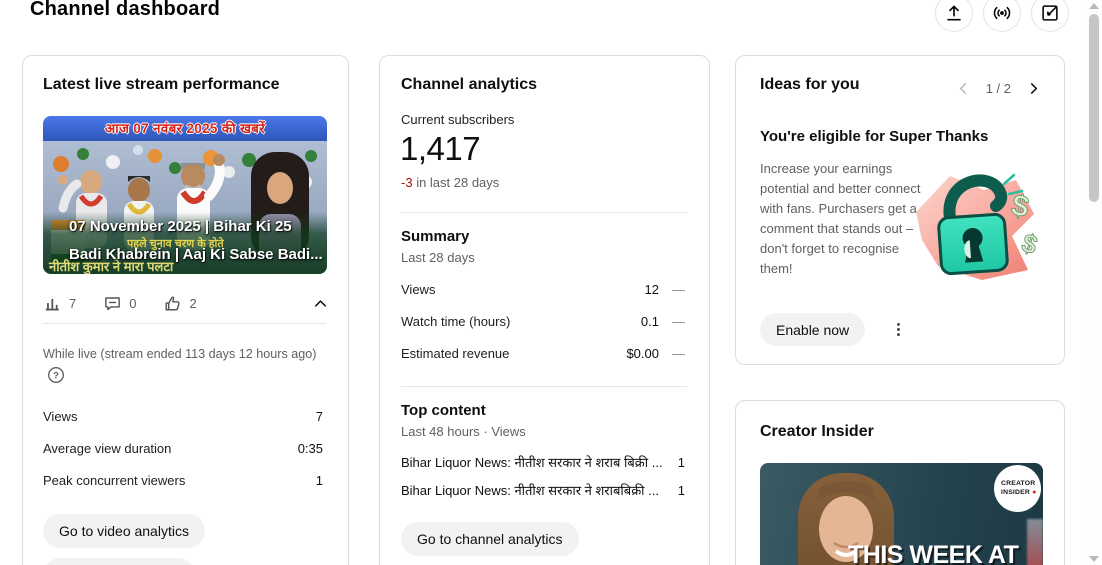 This screenshot has height=565, width=1102. I want to click on summary-period: Last 28 days, so click(438, 257).